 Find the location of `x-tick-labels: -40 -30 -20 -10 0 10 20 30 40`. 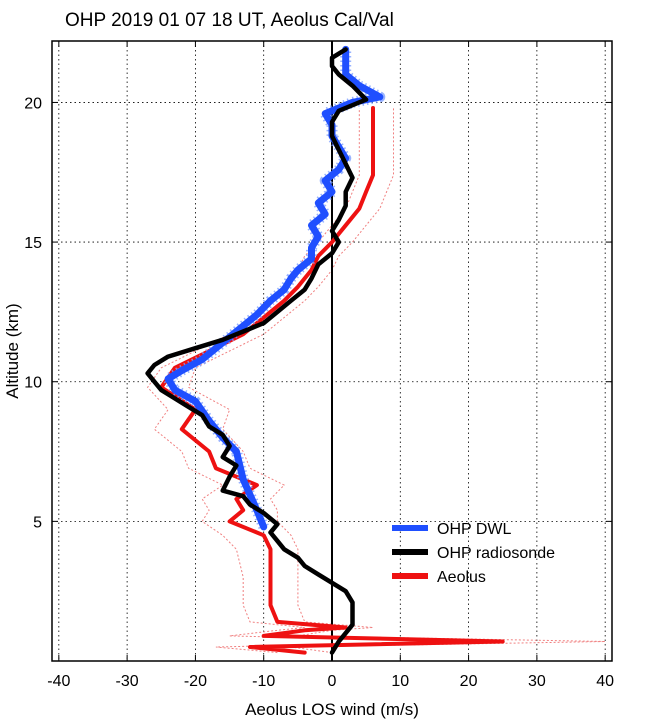

x-tick-labels: -40 -30 -20 -10 0 10 20 30 40 is located at coordinates (330, 681).